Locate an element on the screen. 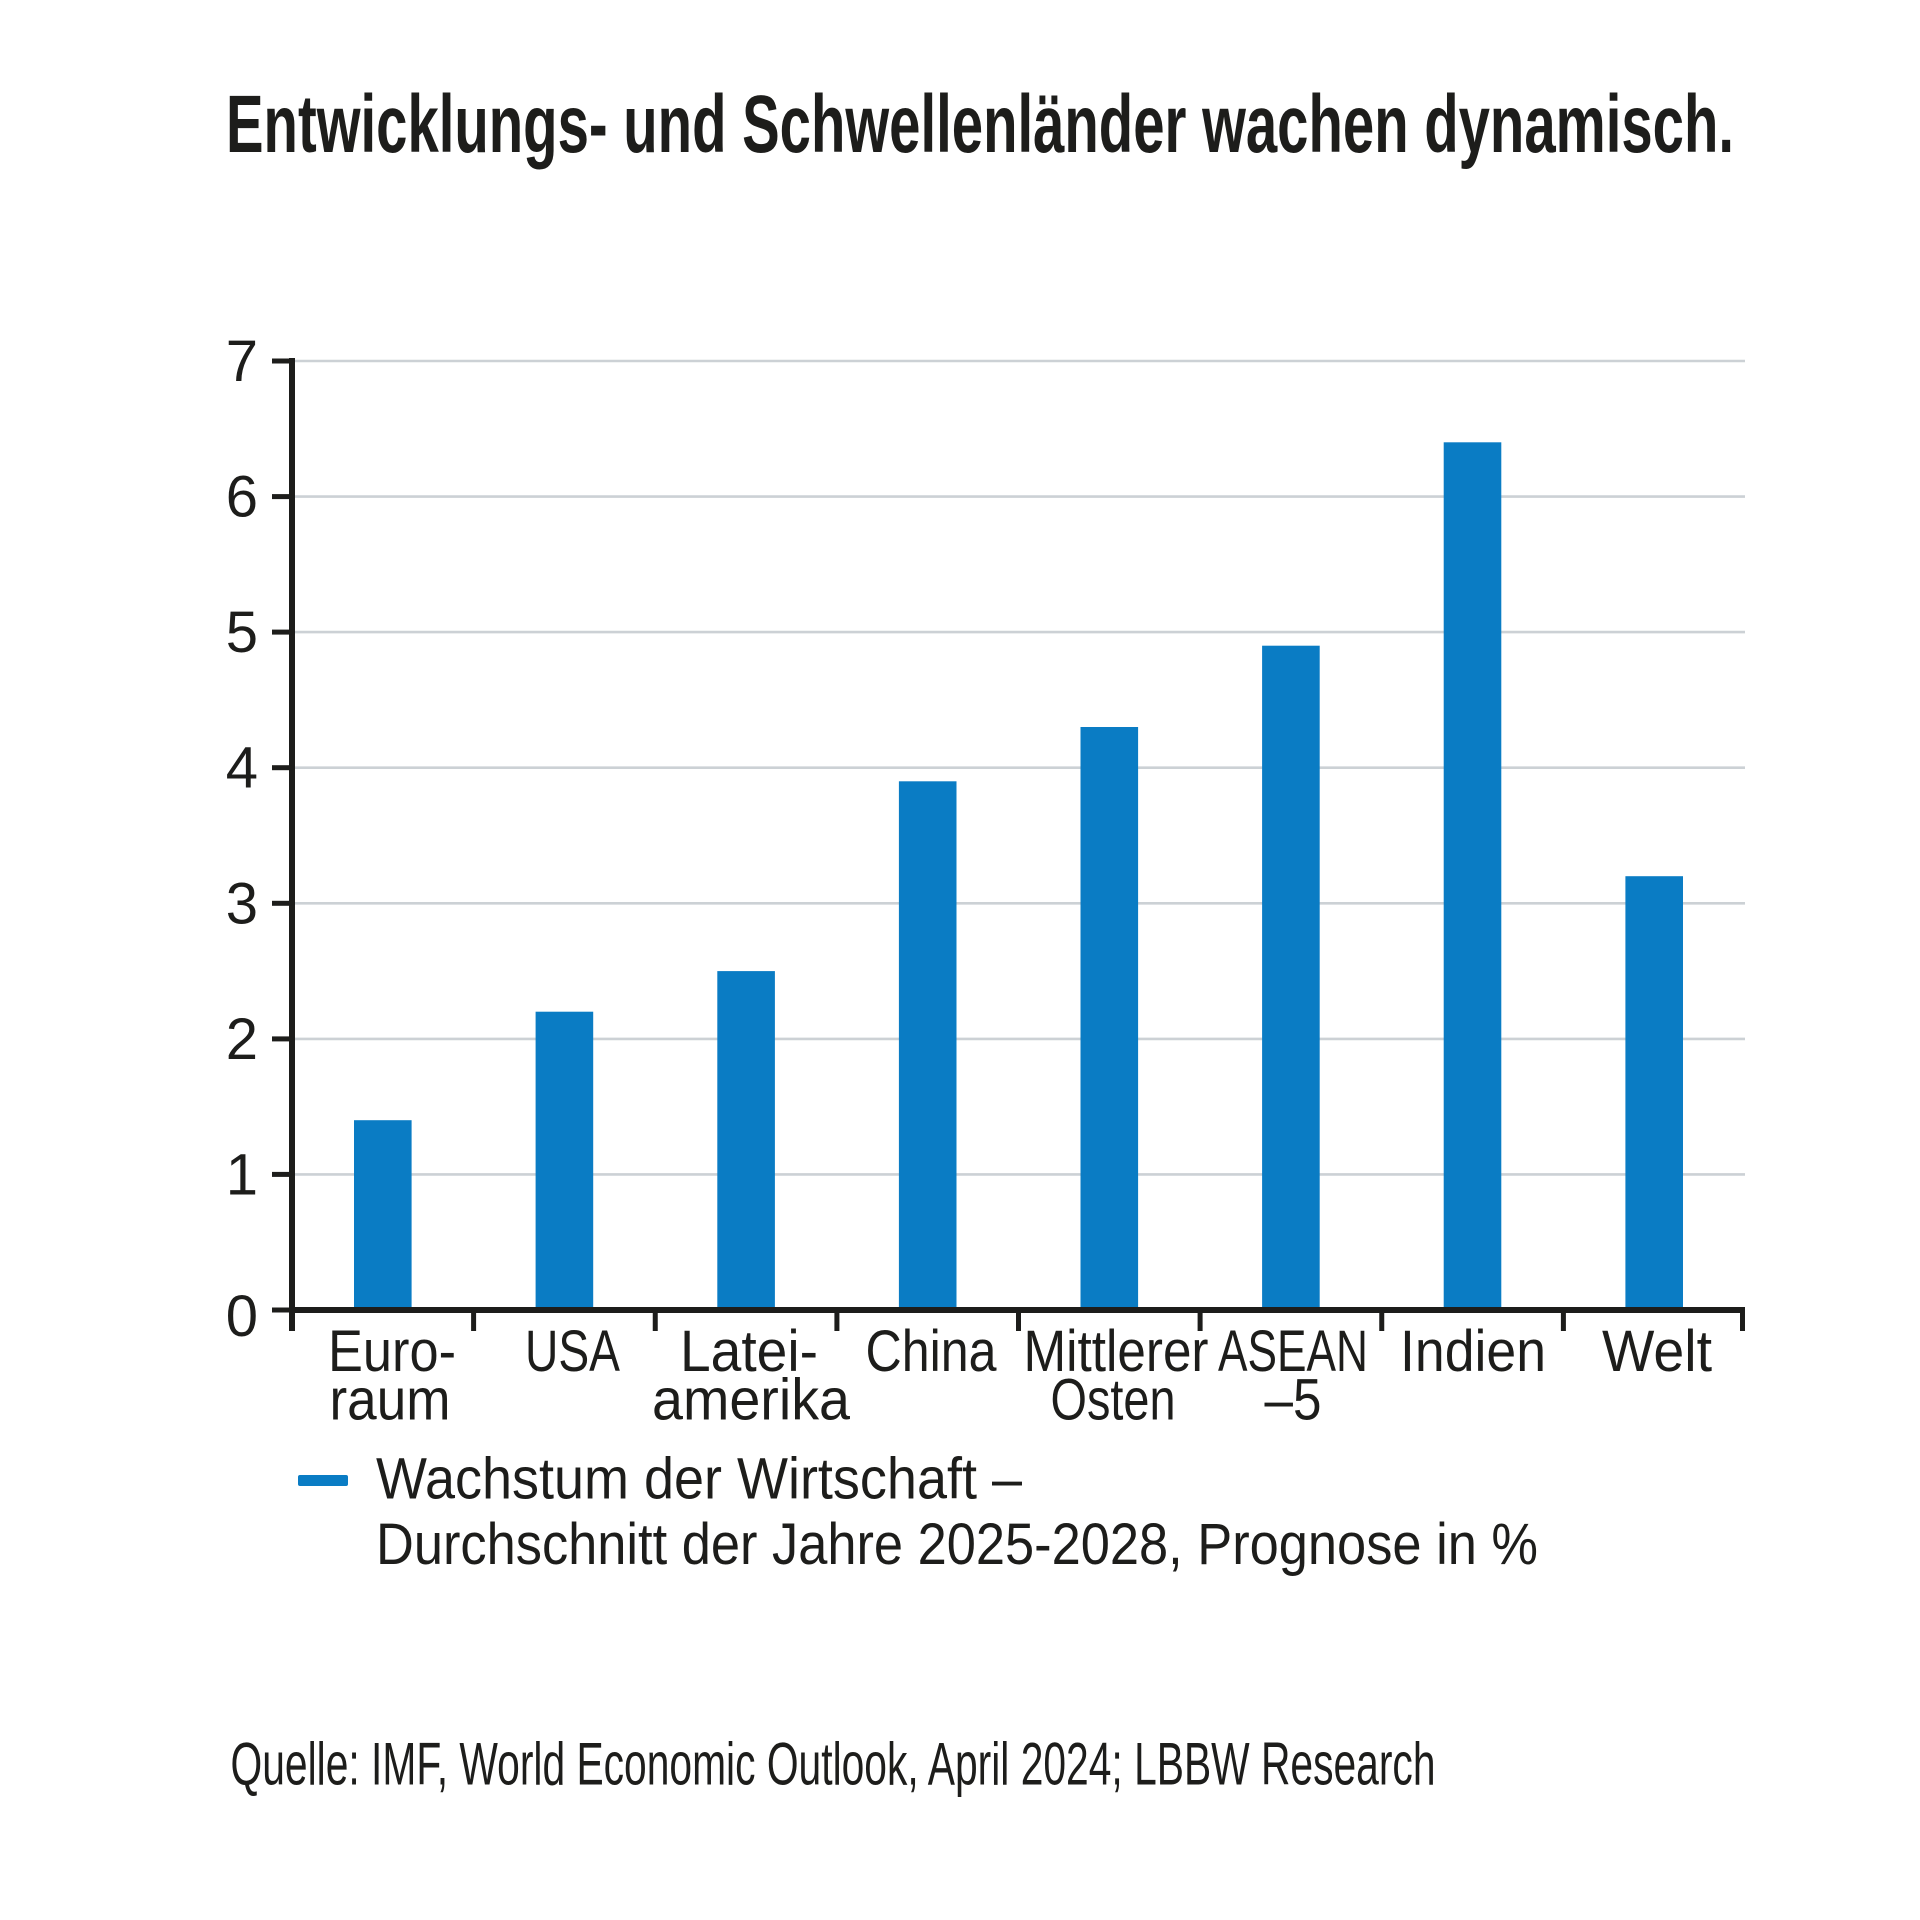 Image resolution: width=1920 pixels, height=1920 pixels. svg-text: raum is located at coordinates (390, 1400).